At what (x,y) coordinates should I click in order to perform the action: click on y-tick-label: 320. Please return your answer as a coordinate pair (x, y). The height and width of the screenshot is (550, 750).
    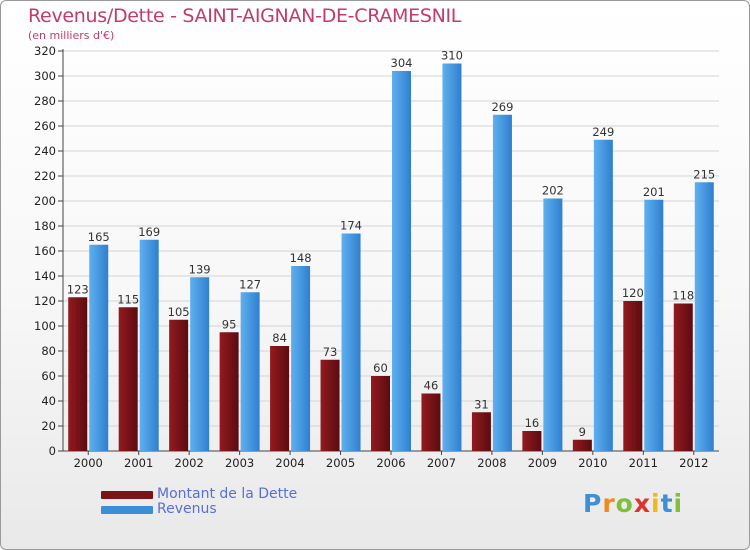
    Looking at the image, I should click on (45, 51).